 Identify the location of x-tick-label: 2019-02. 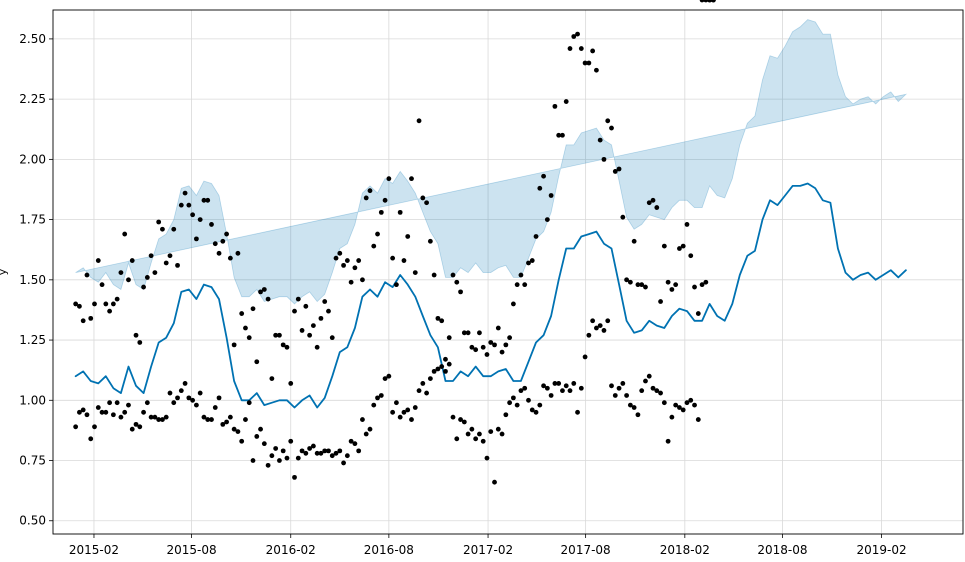
(882, 550).